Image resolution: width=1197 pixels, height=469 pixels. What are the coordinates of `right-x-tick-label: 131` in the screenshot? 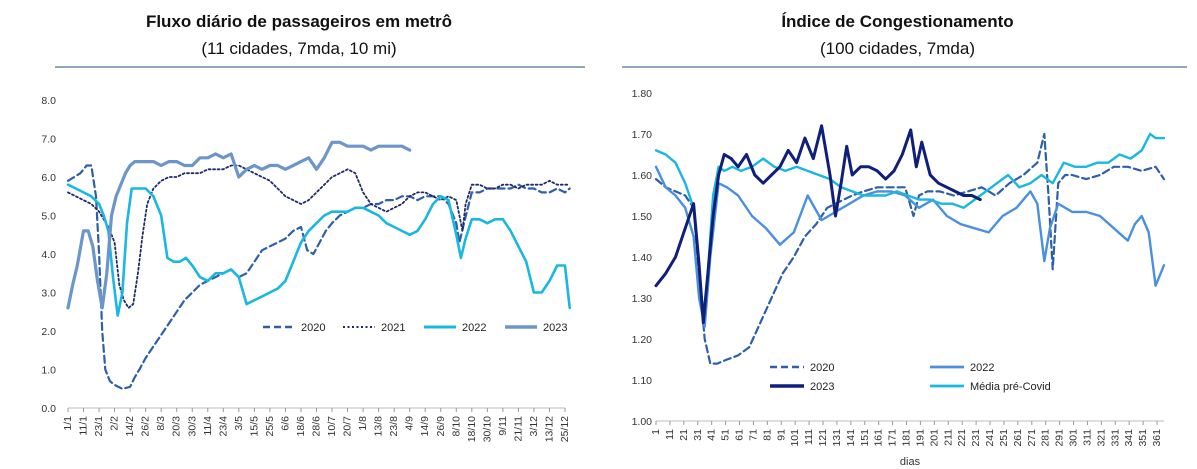 It's located at (837, 438).